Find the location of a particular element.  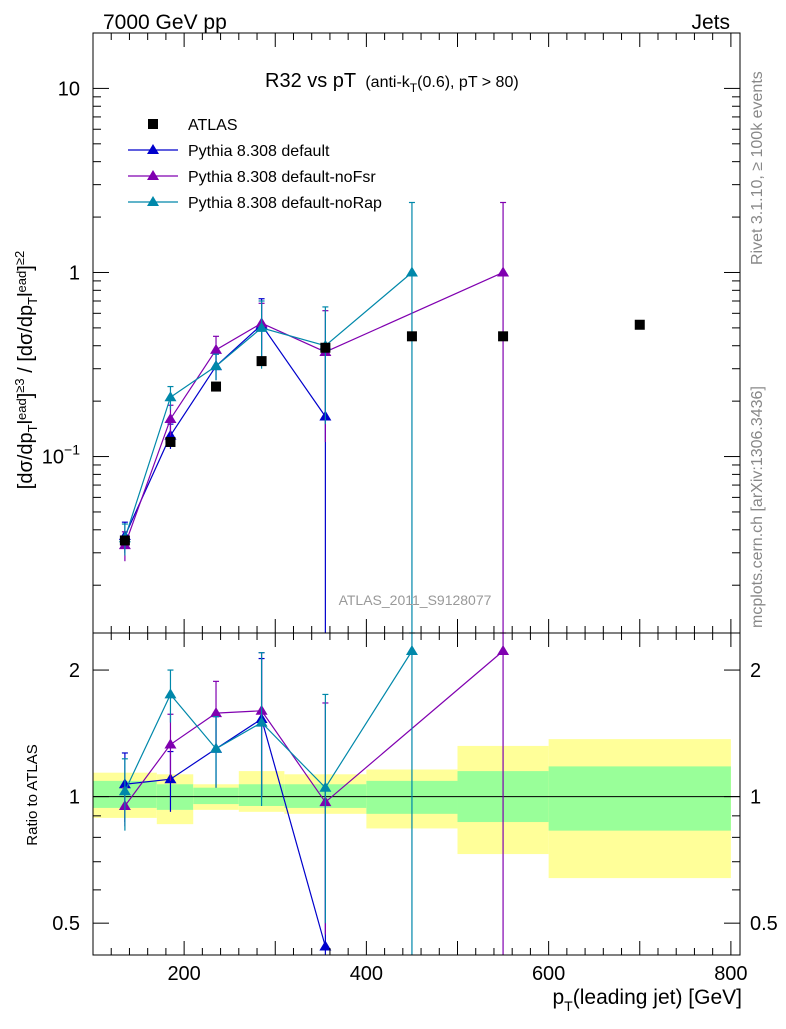

ratio-y-tick-label-right: 2 is located at coordinates (755, 671).